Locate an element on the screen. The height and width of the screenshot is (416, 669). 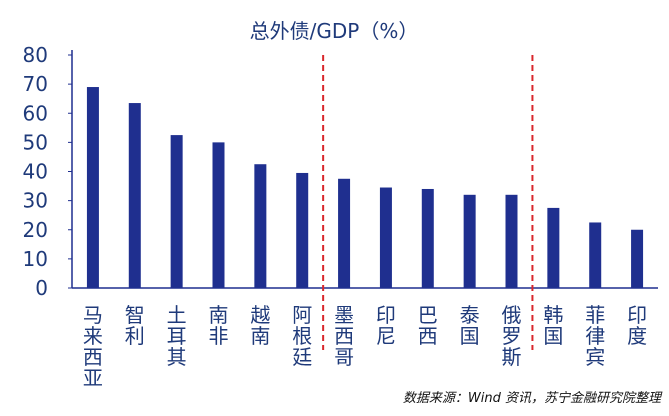
y-tick-label: 20 is located at coordinates (35, 230).